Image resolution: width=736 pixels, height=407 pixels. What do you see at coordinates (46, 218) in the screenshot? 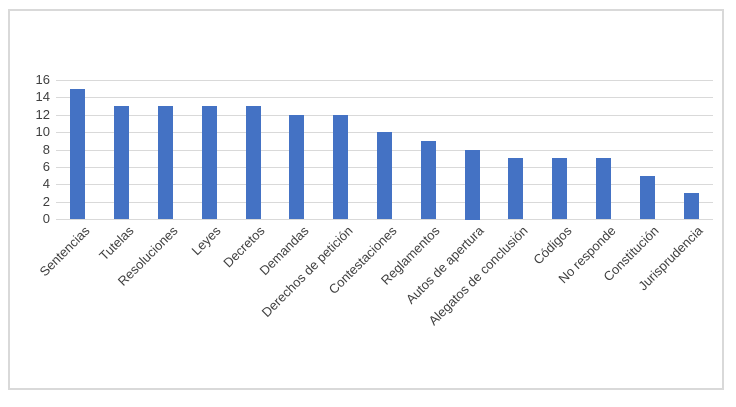
I see `y-axis-tick-label: 0` at bounding box center [46, 218].